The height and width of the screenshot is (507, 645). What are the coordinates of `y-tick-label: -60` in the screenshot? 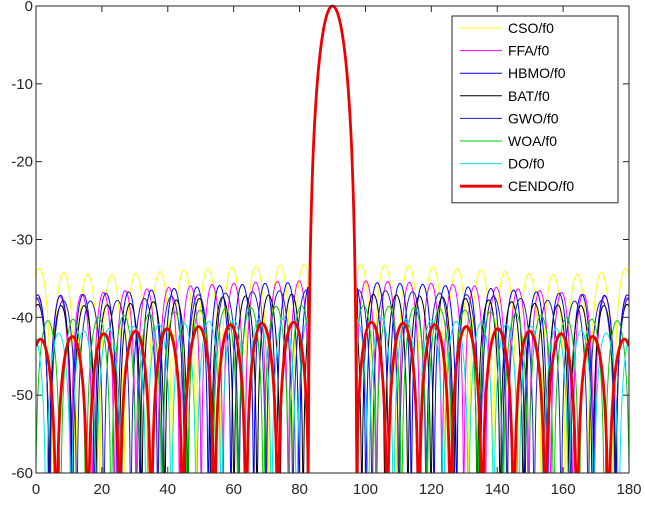 It's located at (22, 473).